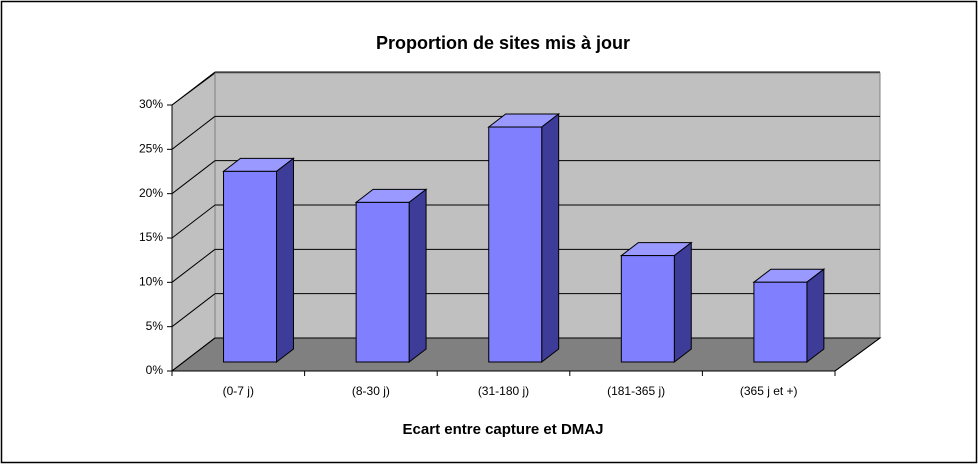 This screenshot has width=978, height=464. Describe the element at coordinates (151, 282) in the screenshot. I see `y-tick-label: 10%` at that location.